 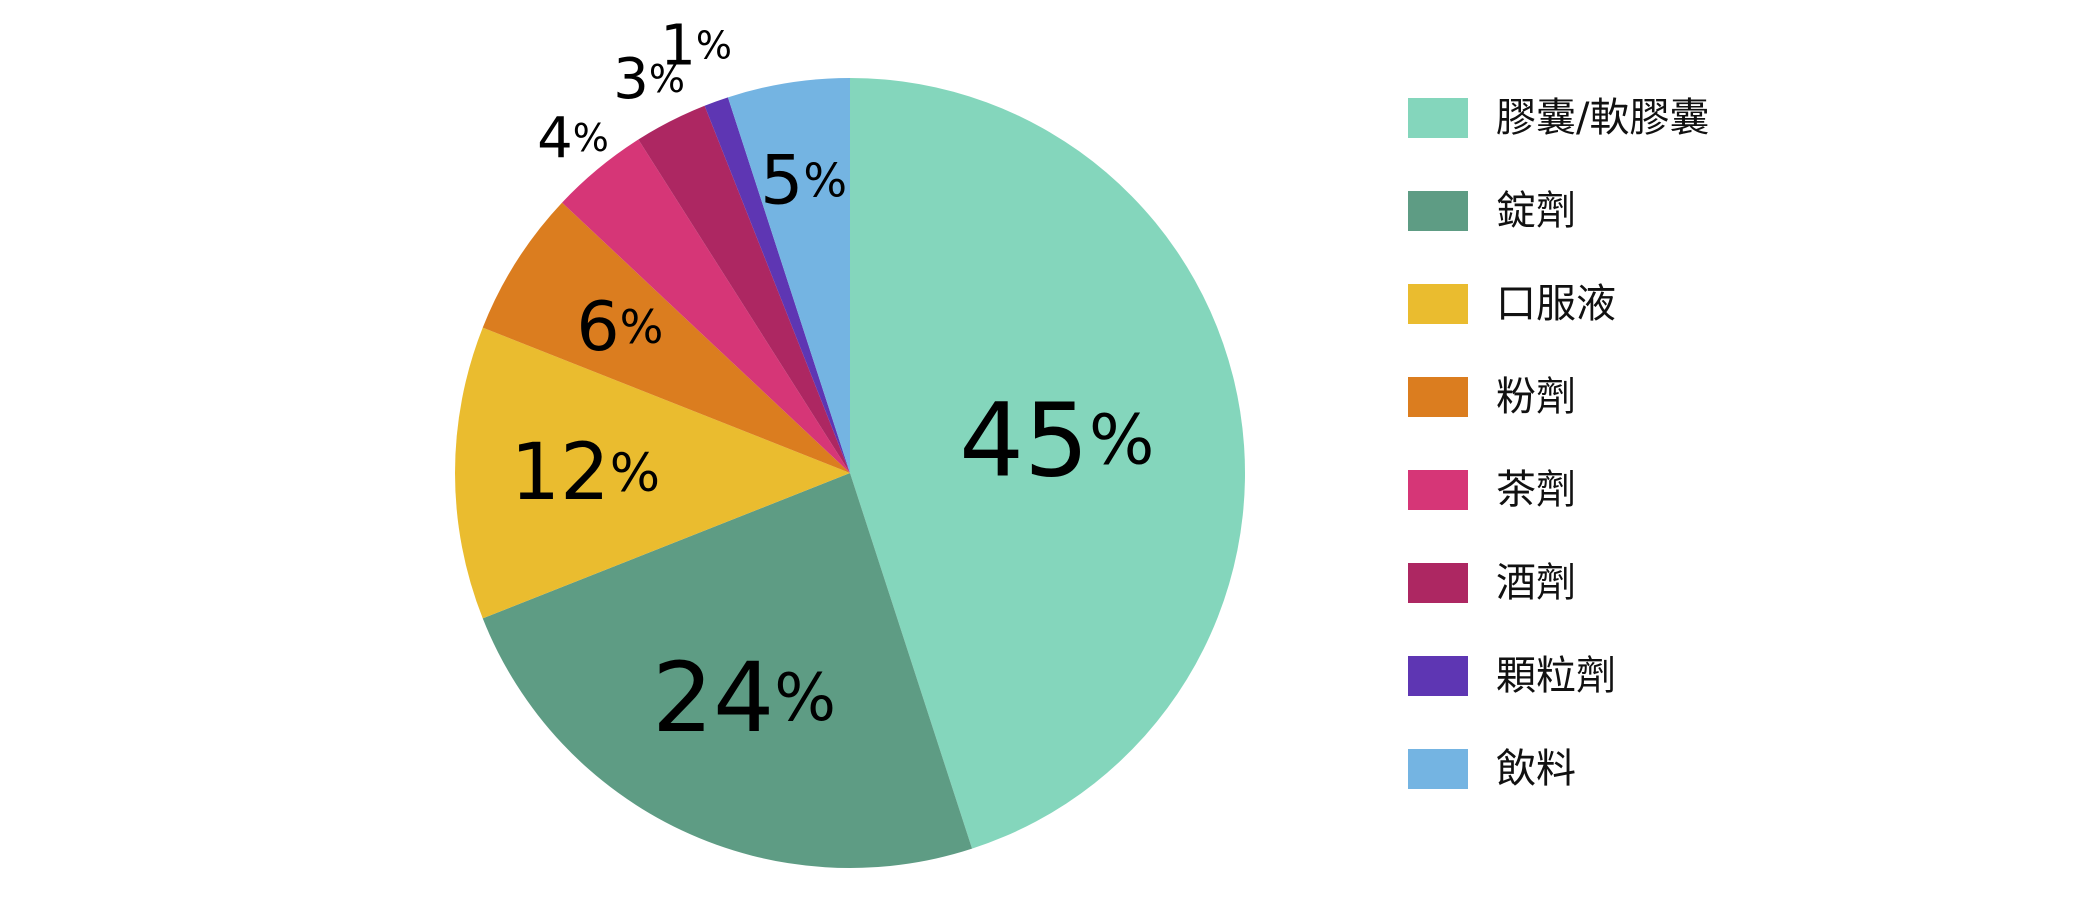 I want to click on slice-data-label-value: 12, so click(x=560, y=473).